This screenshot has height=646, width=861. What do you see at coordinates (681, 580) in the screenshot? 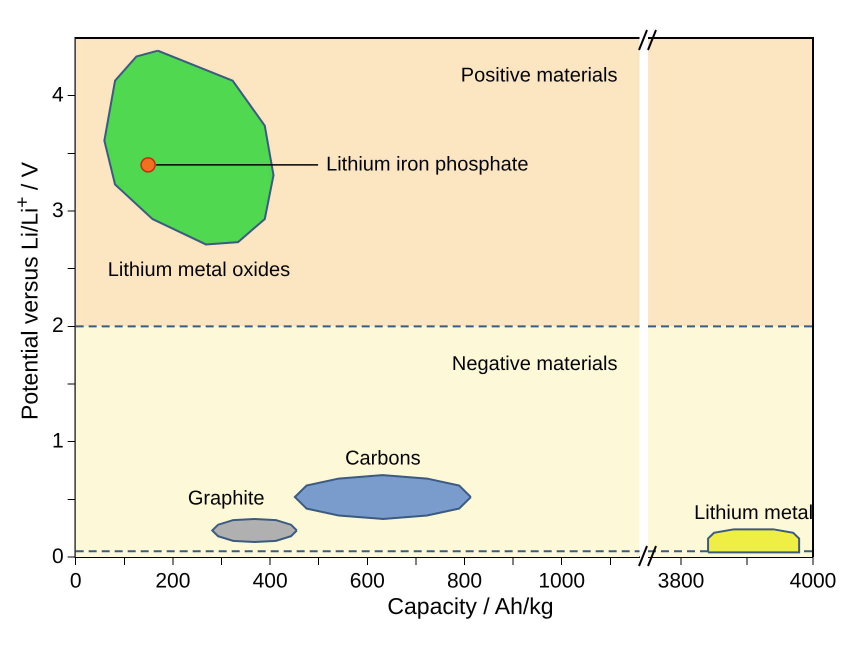
I see `x-tick-label: 3800` at bounding box center [681, 580].